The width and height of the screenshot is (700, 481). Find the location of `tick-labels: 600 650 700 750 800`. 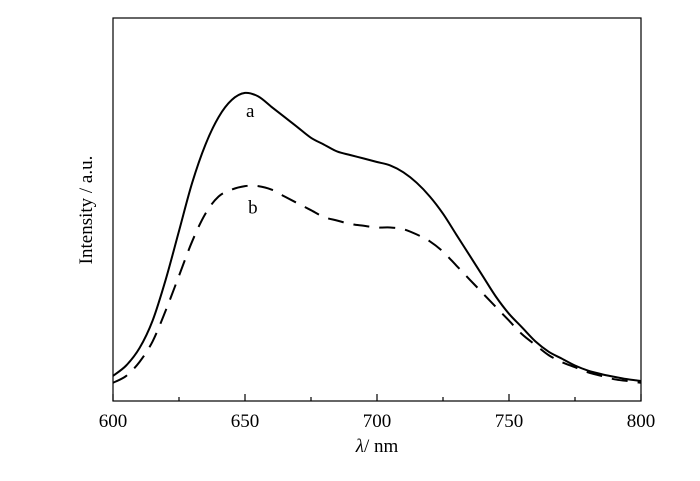

tick-labels: 600 650 700 750 800 is located at coordinates (377, 421).